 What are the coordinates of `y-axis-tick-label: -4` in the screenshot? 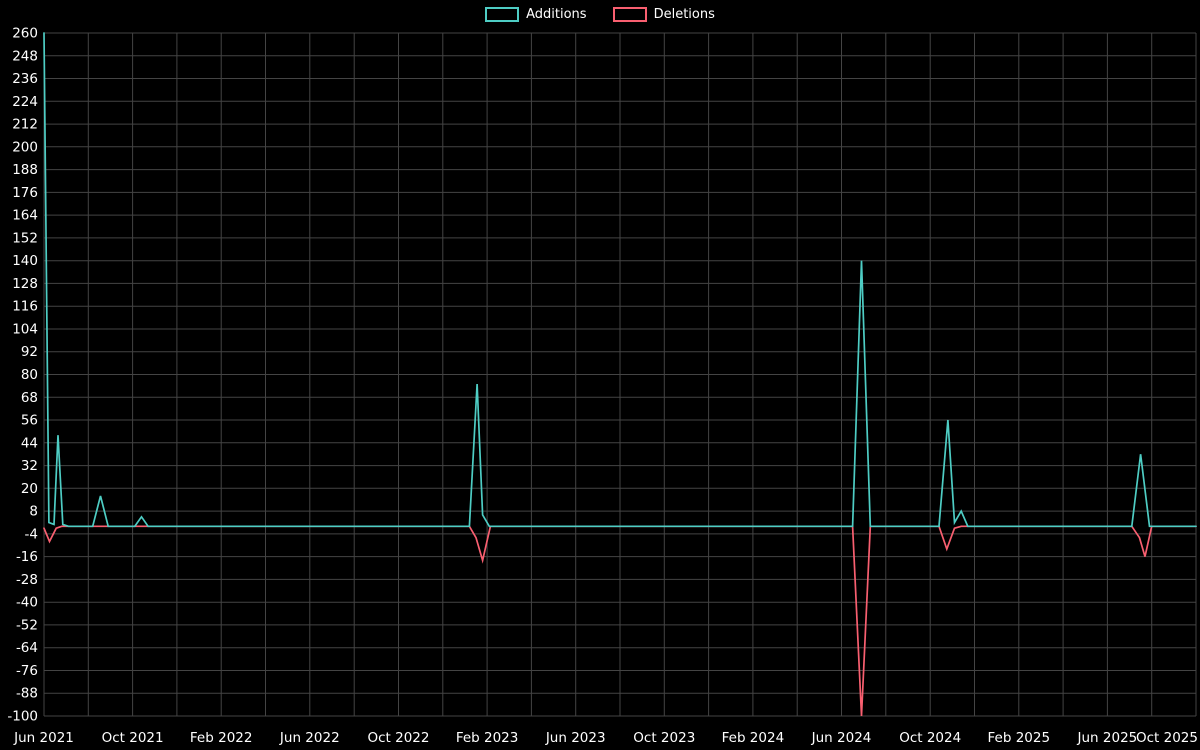 It's located at (31, 534).